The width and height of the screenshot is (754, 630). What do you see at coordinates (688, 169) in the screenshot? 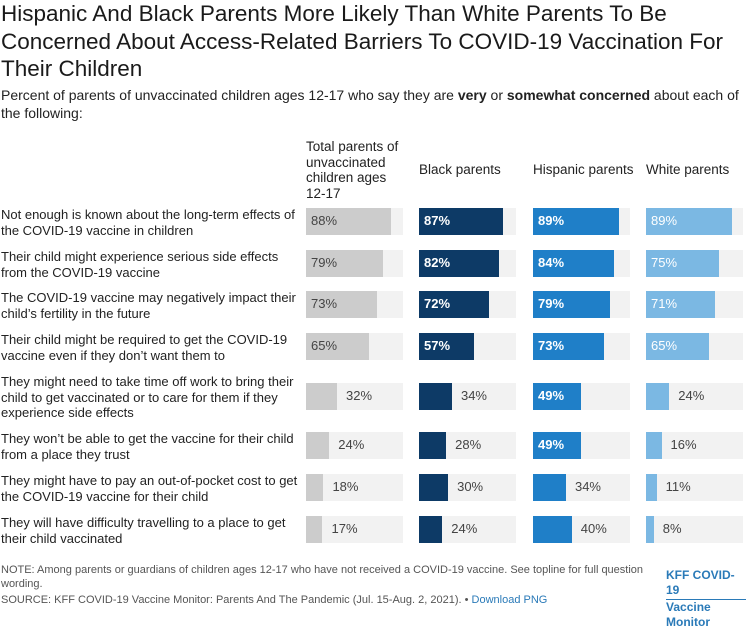
I see `column-header-3: White parents` at bounding box center [688, 169].